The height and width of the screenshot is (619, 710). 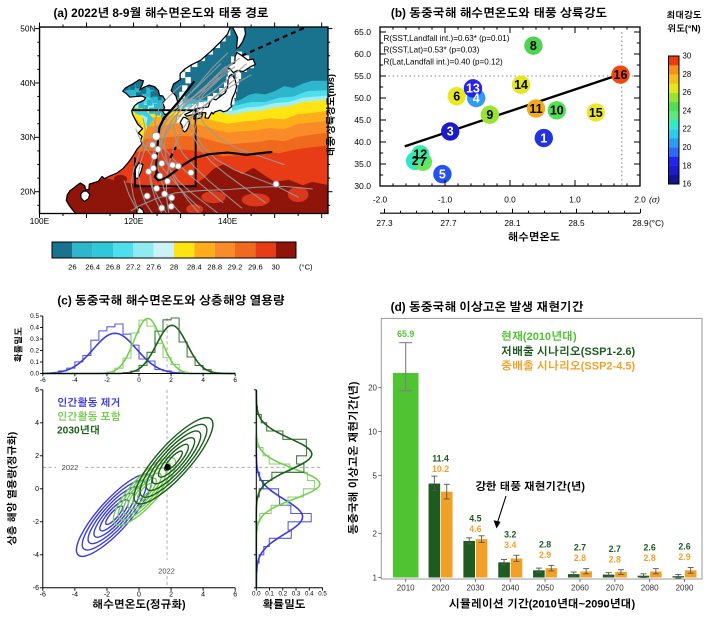 What do you see at coordinates (37, 489) in the screenshot?
I see `main-y-tick-label: 0` at bounding box center [37, 489].